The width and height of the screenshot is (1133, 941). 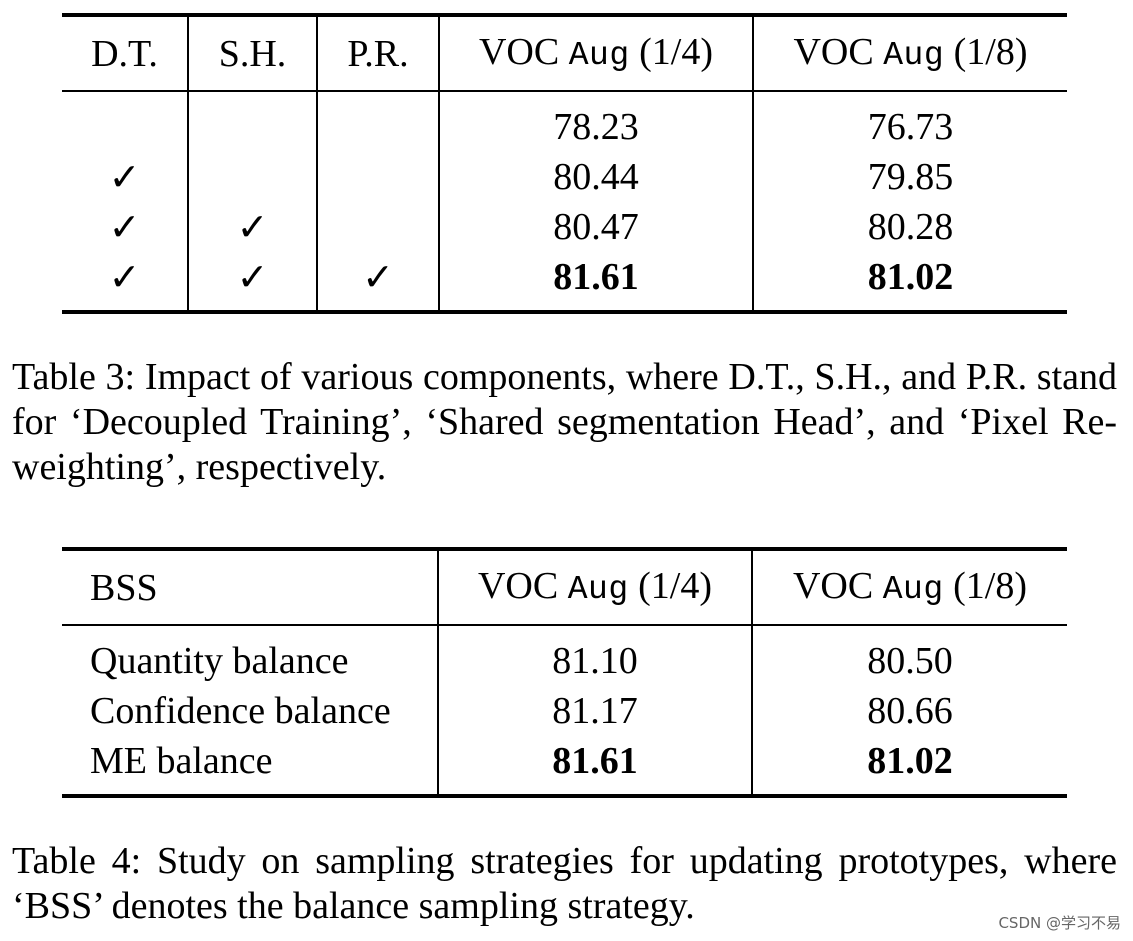 I want to click on value-1-4: 80.47, so click(x=596, y=227).